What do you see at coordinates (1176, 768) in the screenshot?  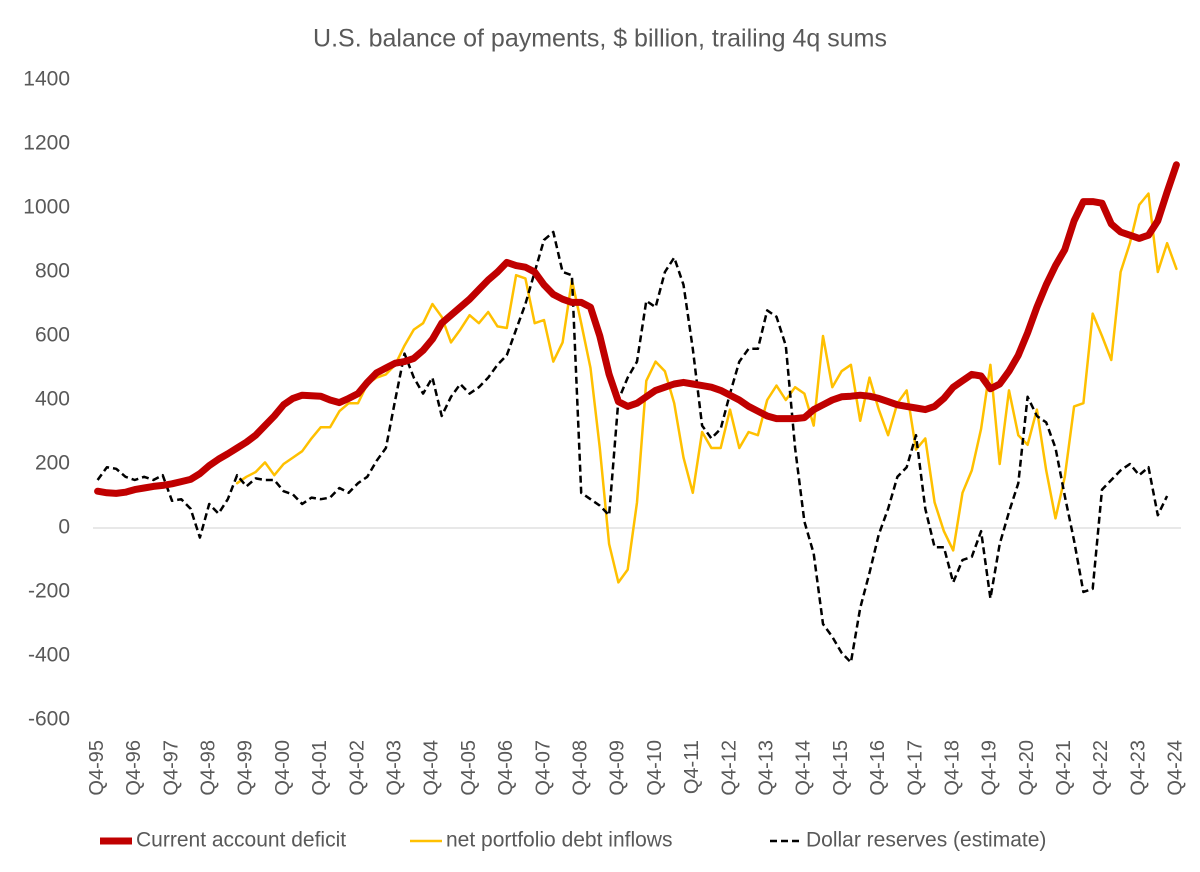 I see `x-tick-label: Q4-24` at bounding box center [1176, 768].